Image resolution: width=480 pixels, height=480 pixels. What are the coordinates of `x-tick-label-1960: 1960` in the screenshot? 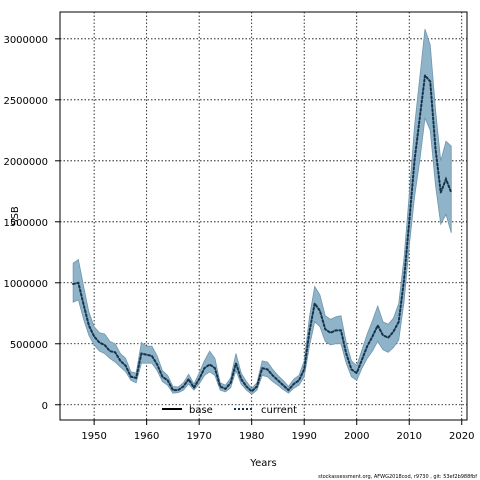 It's located at (146, 436).